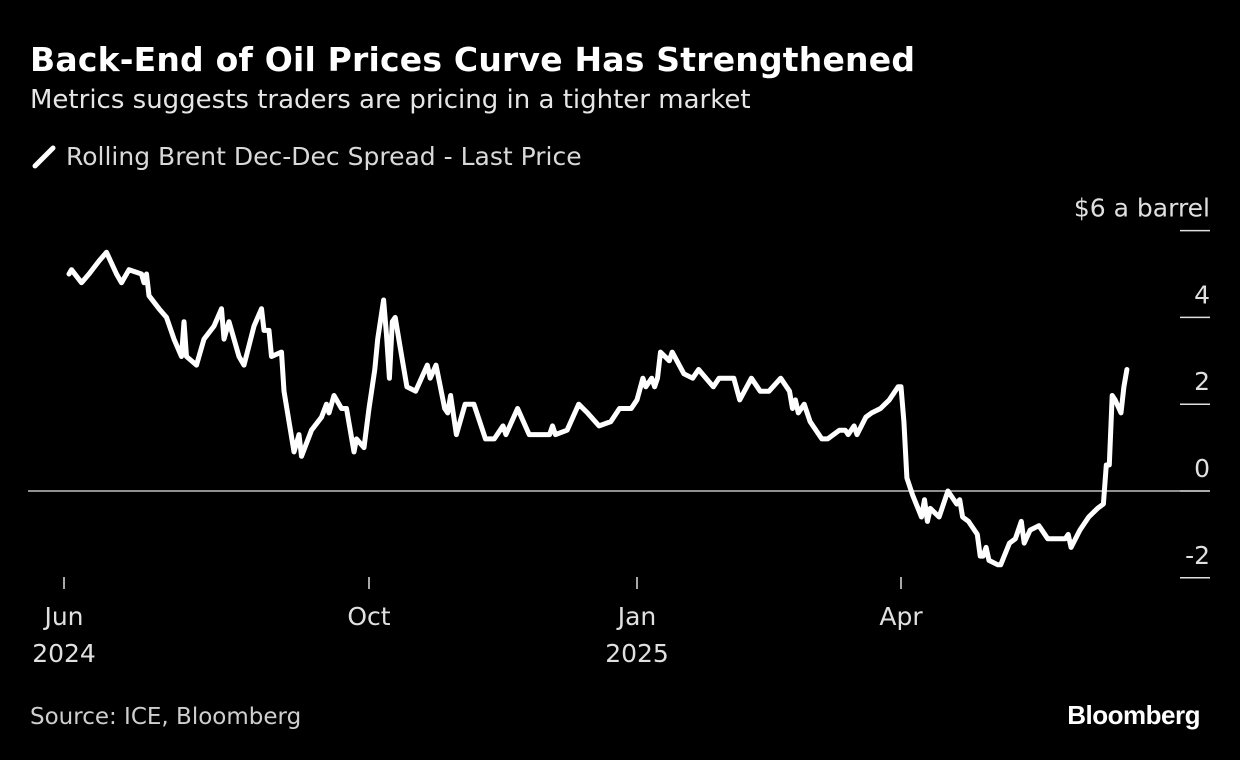 The width and height of the screenshot is (1240, 760). I want to click on y-tick-label: 0, so click(1202, 468).